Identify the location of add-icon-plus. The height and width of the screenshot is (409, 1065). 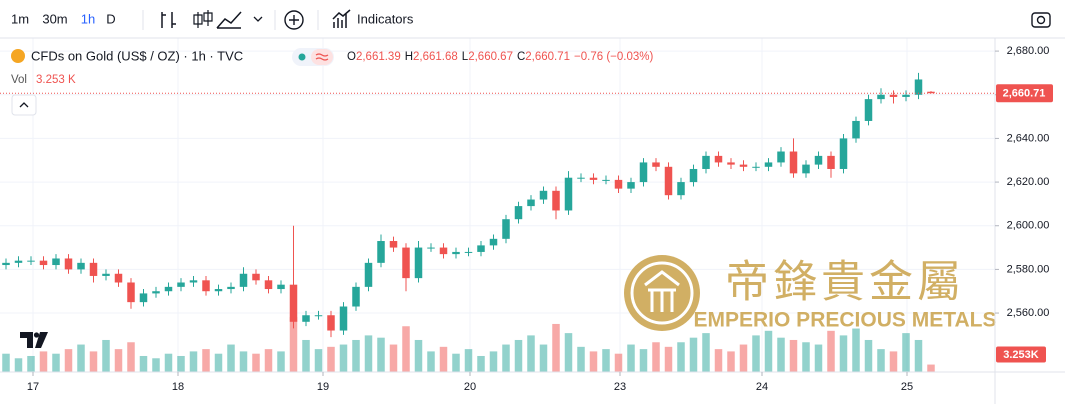
(294, 20).